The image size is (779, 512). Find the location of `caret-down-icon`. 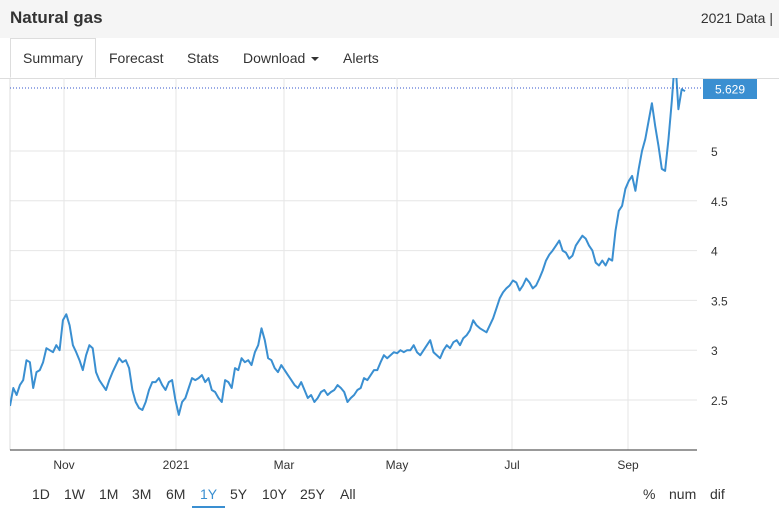

caret-down-icon is located at coordinates (315, 59).